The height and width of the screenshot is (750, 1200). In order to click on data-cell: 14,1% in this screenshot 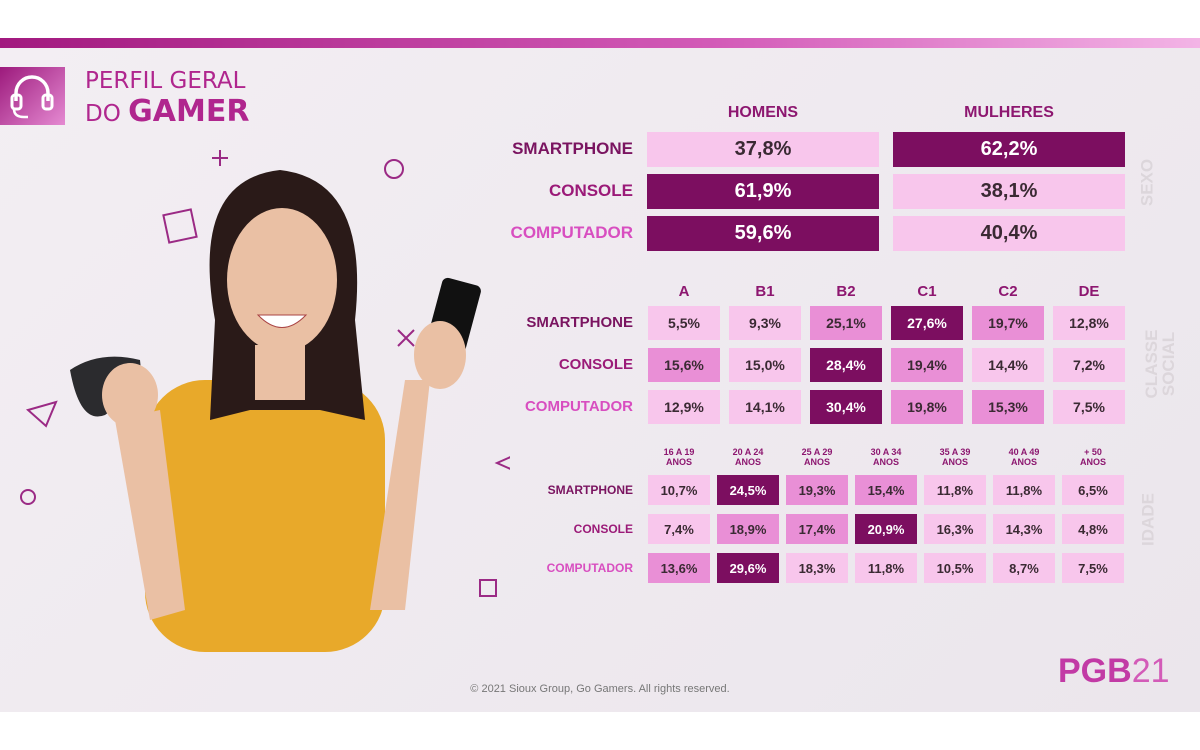, I will do `click(765, 407)`.